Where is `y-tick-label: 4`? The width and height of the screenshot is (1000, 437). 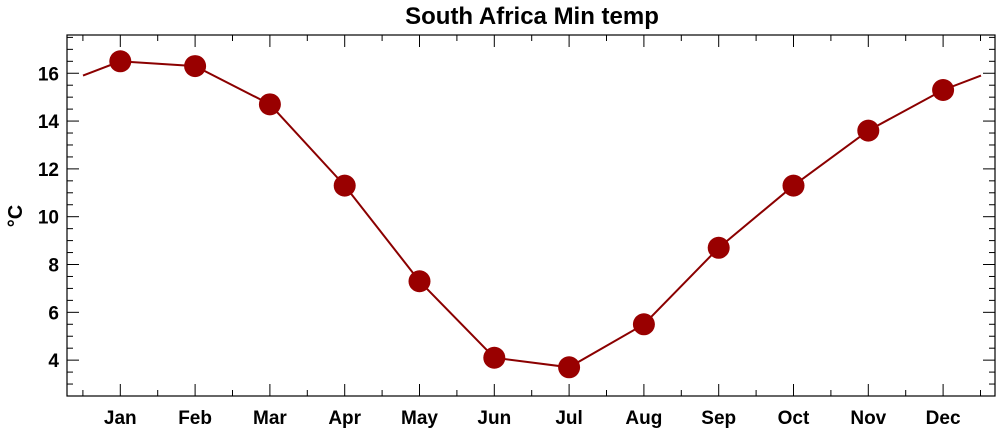 y-tick-label: 4 is located at coordinates (53, 361).